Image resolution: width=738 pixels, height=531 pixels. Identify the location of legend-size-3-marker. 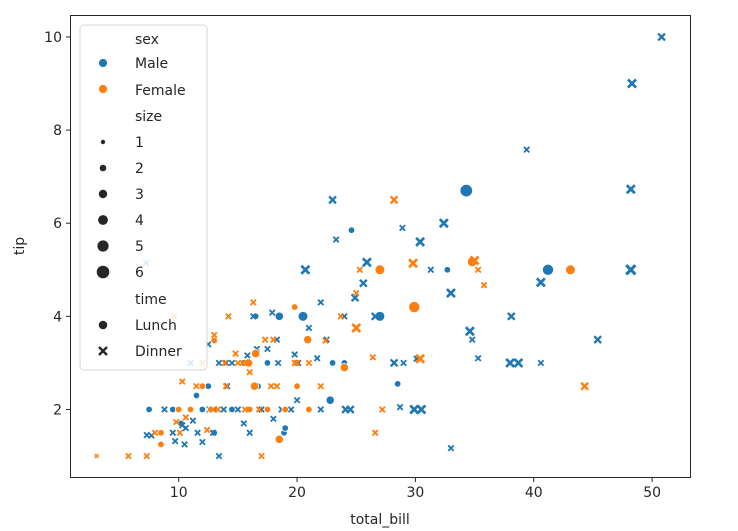
(103, 194).